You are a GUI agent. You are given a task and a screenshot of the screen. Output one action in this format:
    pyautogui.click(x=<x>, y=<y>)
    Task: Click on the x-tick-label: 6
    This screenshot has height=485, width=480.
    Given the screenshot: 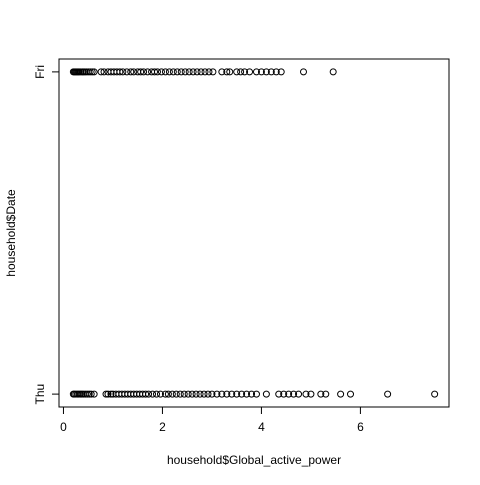 What is the action you would take?
    pyautogui.click(x=360, y=427)
    